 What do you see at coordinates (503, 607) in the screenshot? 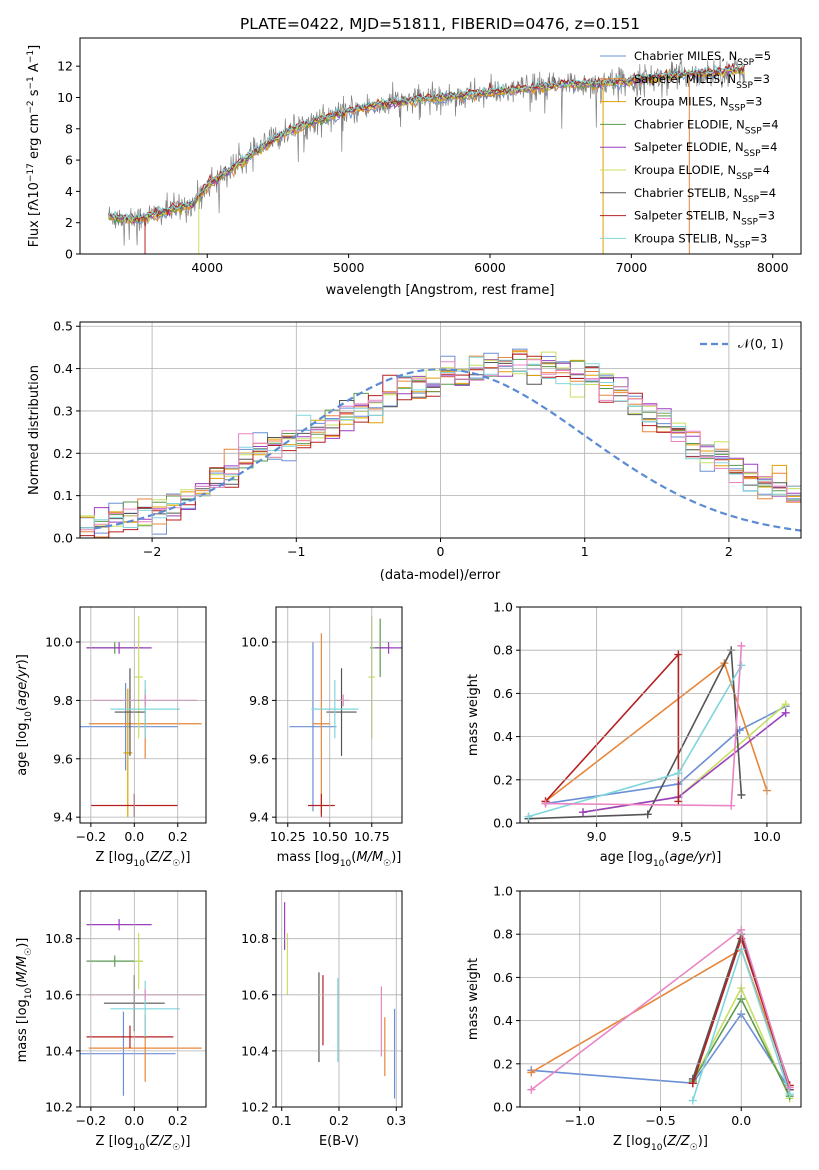
I see `weight-age-ytick-label: 1.0` at bounding box center [503, 607].